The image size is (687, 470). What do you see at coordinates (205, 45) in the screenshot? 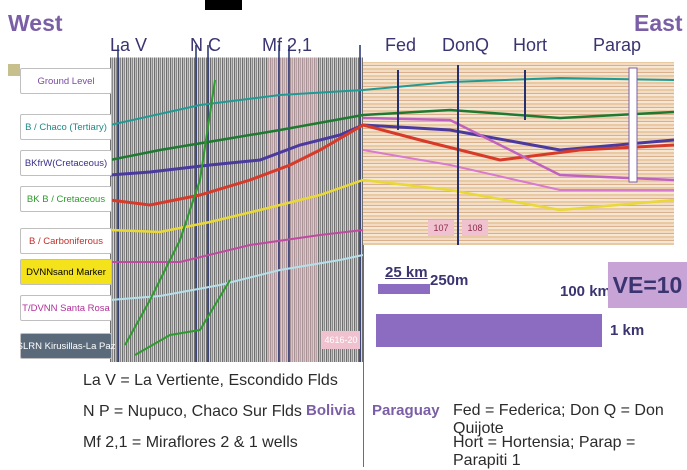
I see `well-label-nc: N C` at bounding box center [205, 45].